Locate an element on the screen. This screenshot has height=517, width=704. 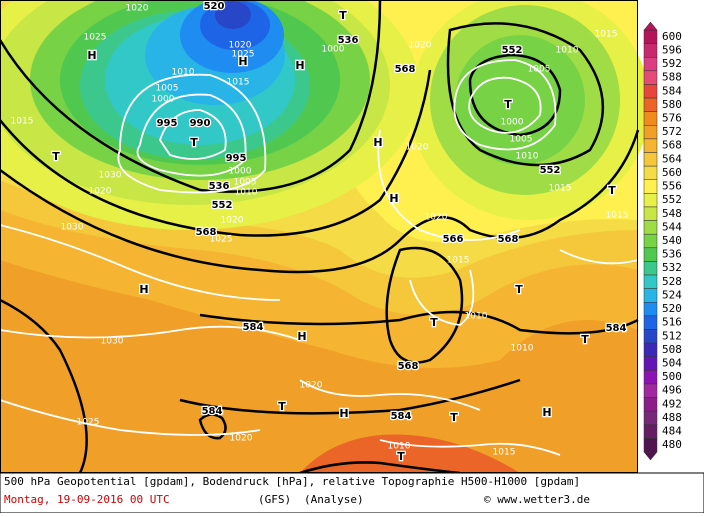
legend-label: 564 is located at coordinates (672, 158).